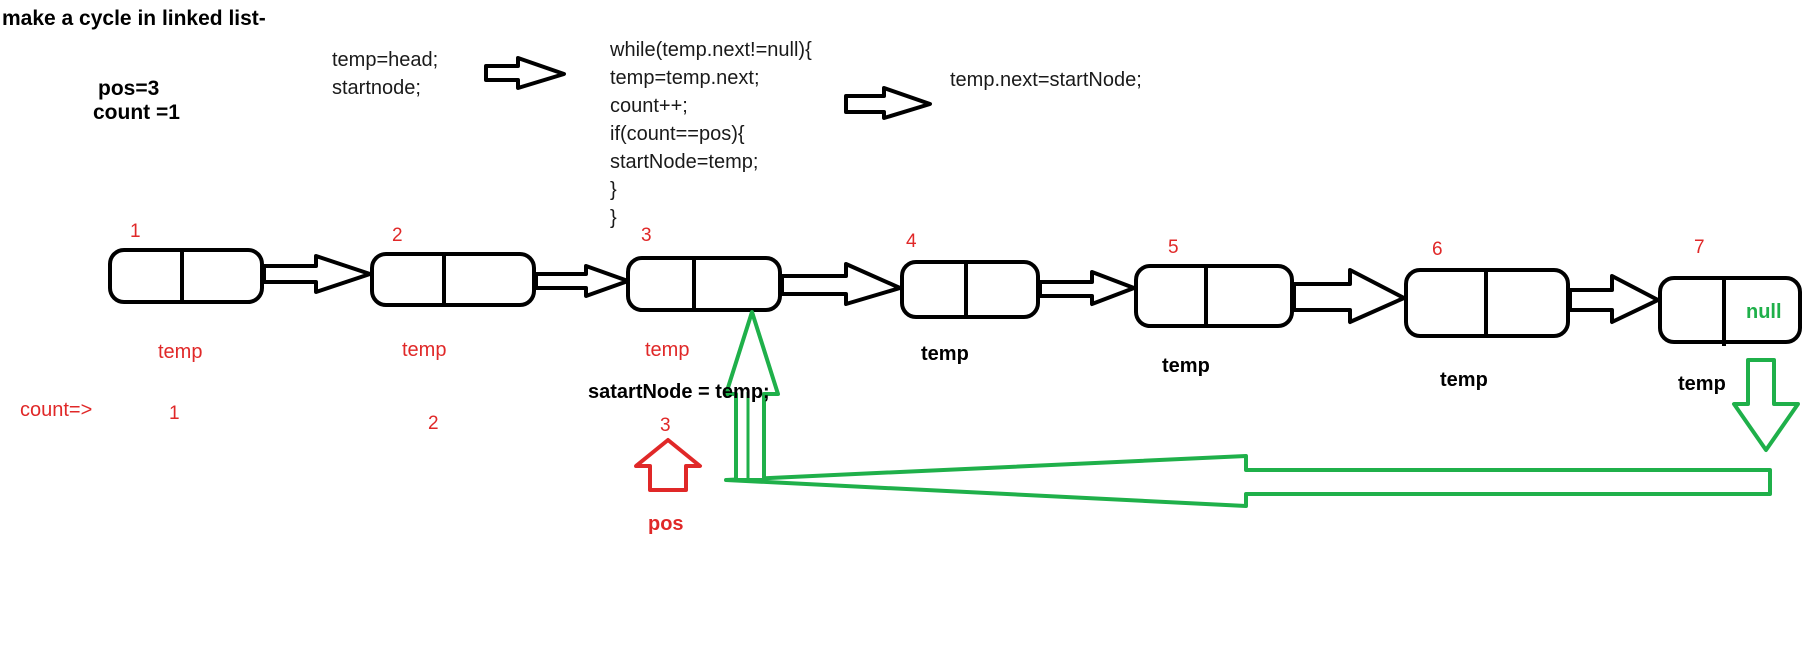 The width and height of the screenshot is (1820, 660). I want to click on arrow-node6-to-node7, so click(1614, 299).